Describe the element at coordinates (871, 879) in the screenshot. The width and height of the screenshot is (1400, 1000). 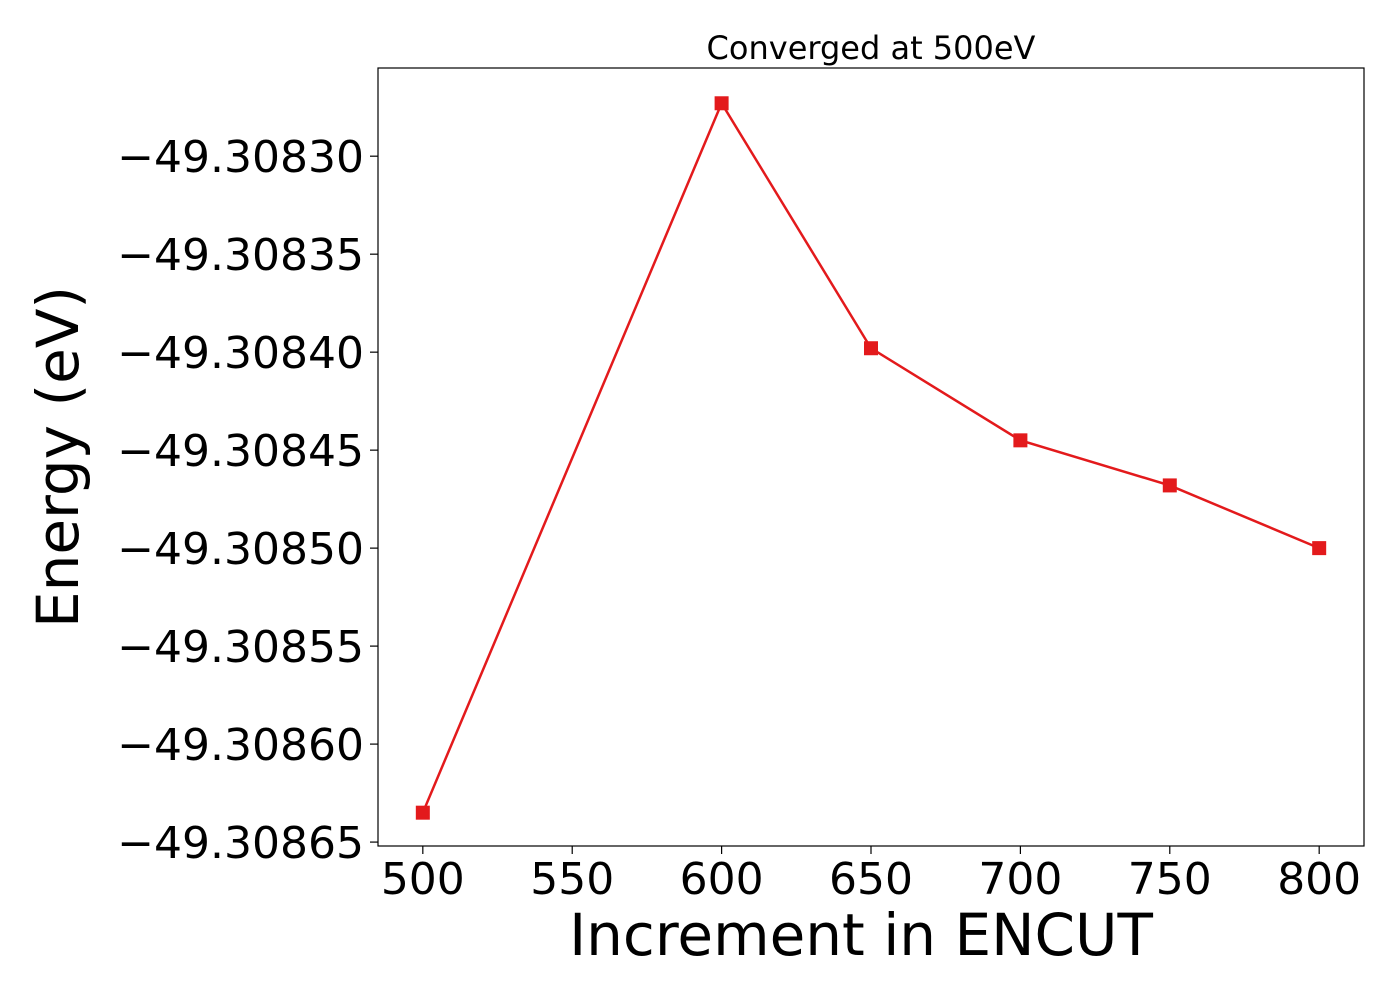
I see `x-tick-label: 650` at that location.